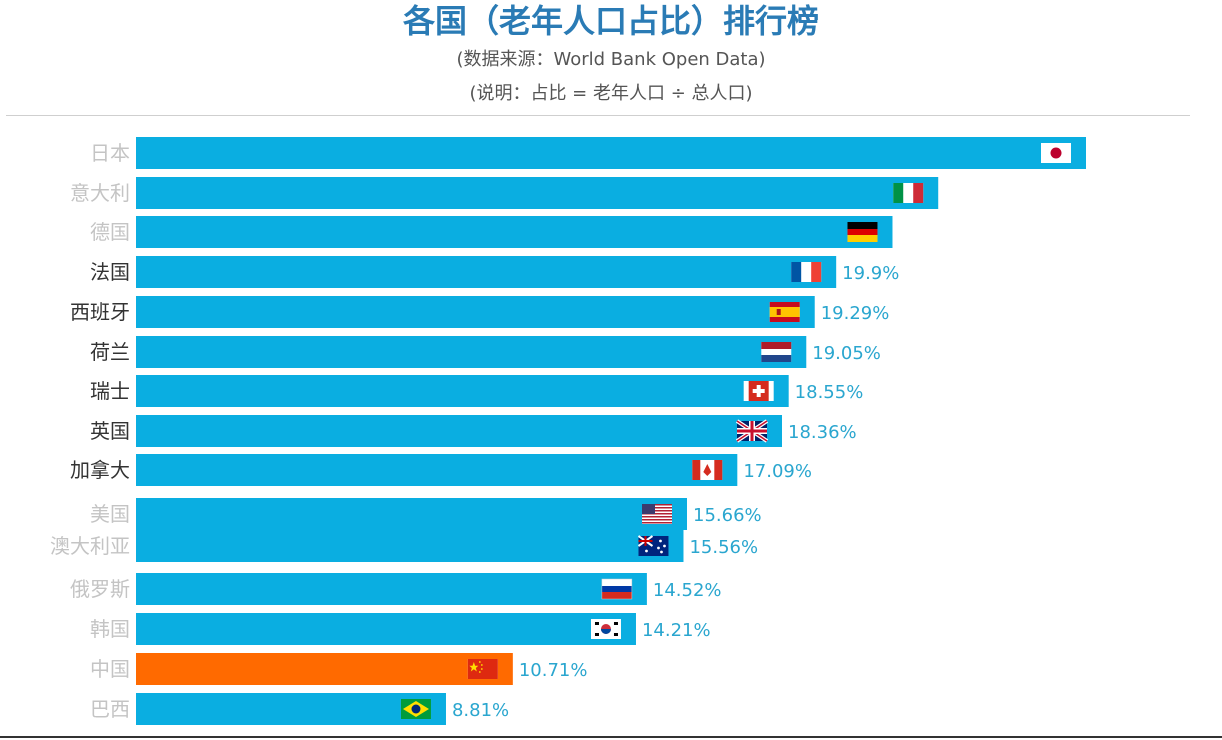 The image size is (1222, 740). Describe the element at coordinates (110, 391) in the screenshot. I see `category-label: 瑞士` at that location.